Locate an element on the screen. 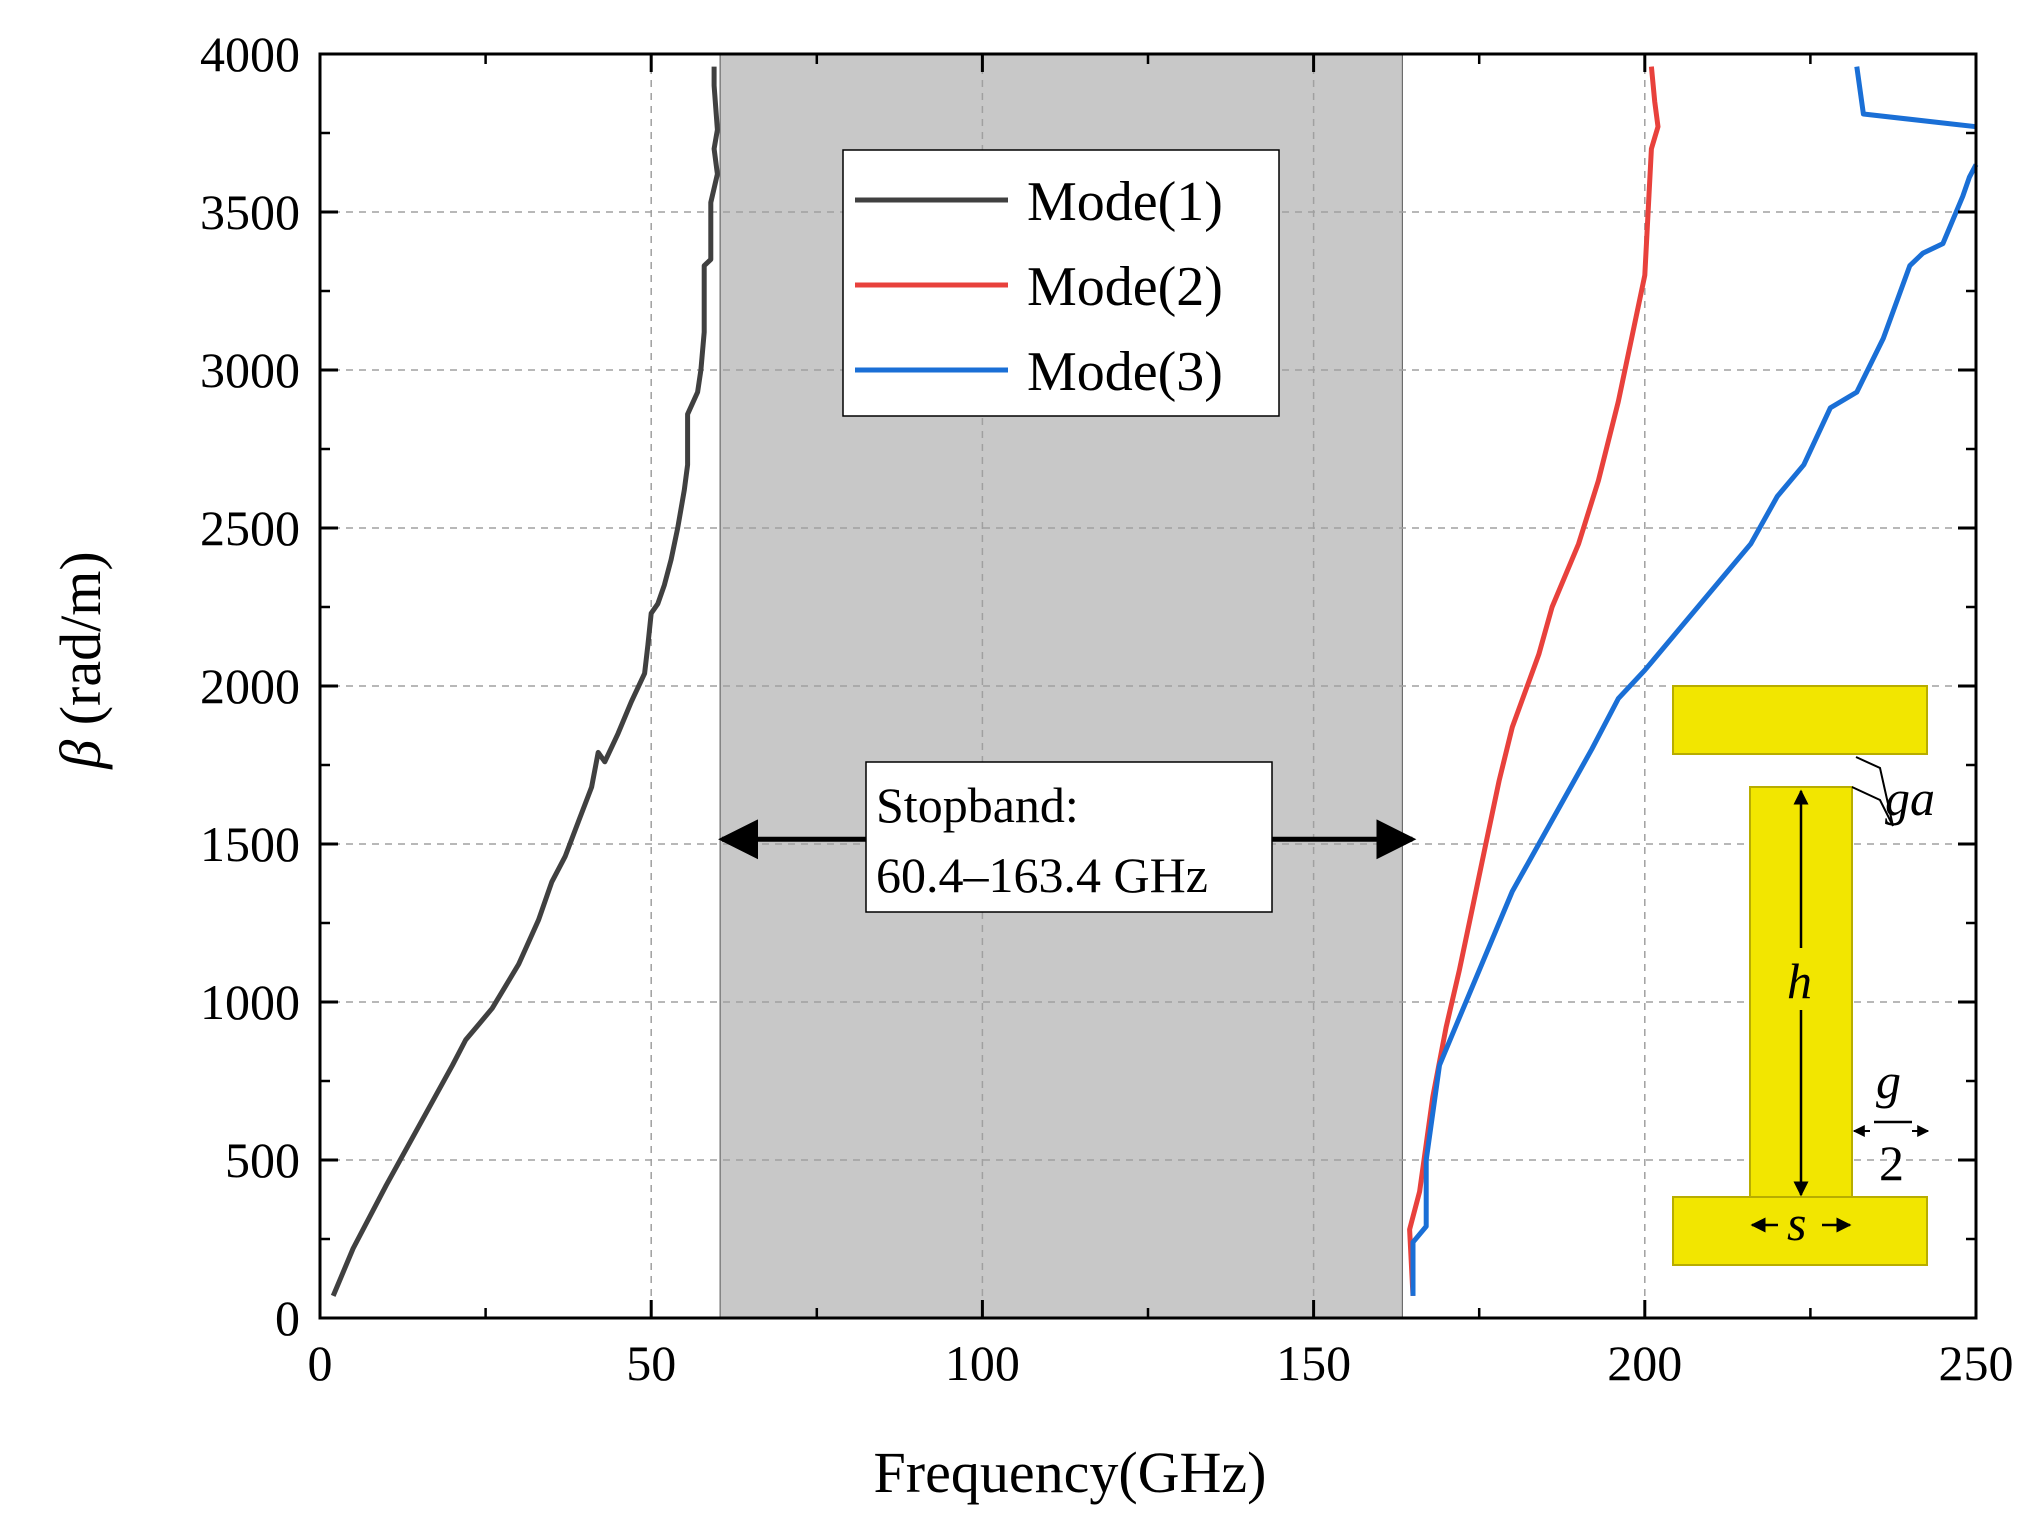 This screenshot has width=2036, height=1532. stopband-label-line1: Stopband: is located at coordinates (977, 805).